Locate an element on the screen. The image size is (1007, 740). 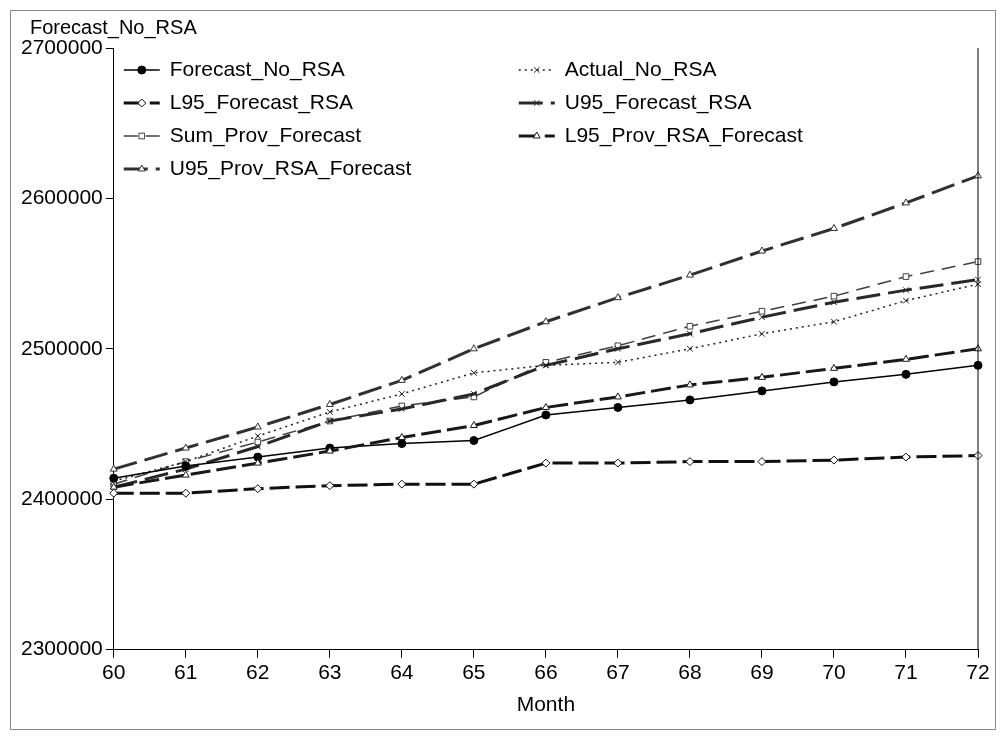
x-tick-label: 66 is located at coordinates (546, 671).